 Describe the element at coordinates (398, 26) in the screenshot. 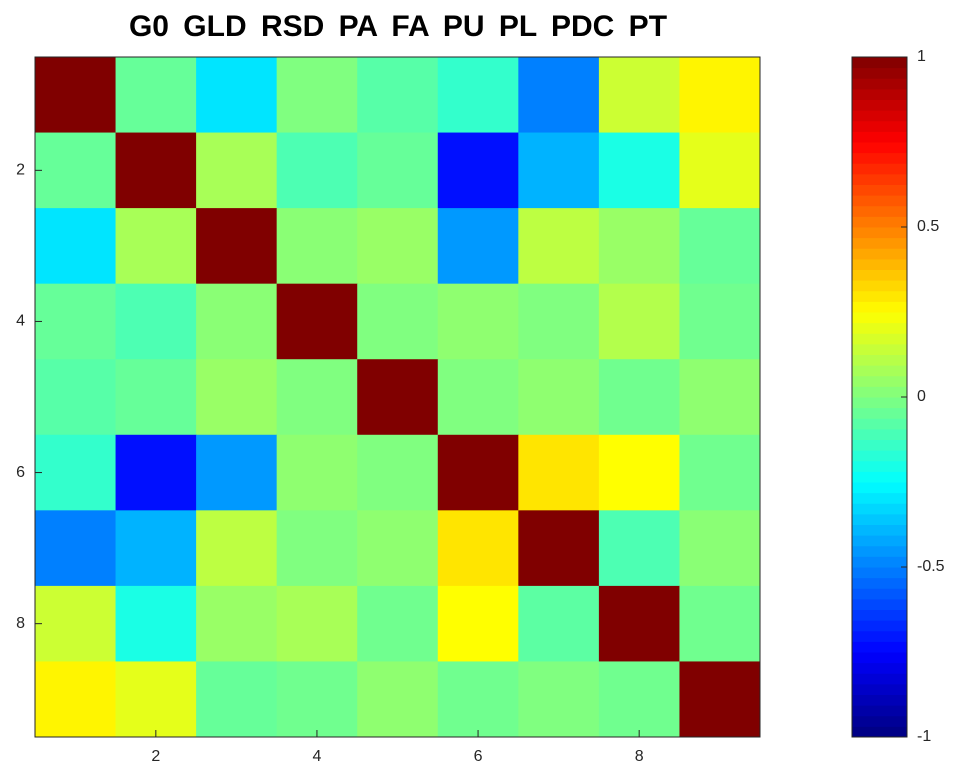

I see `chart-title: G0 GLD RSD PA FA PU PL PDC PT` at that location.